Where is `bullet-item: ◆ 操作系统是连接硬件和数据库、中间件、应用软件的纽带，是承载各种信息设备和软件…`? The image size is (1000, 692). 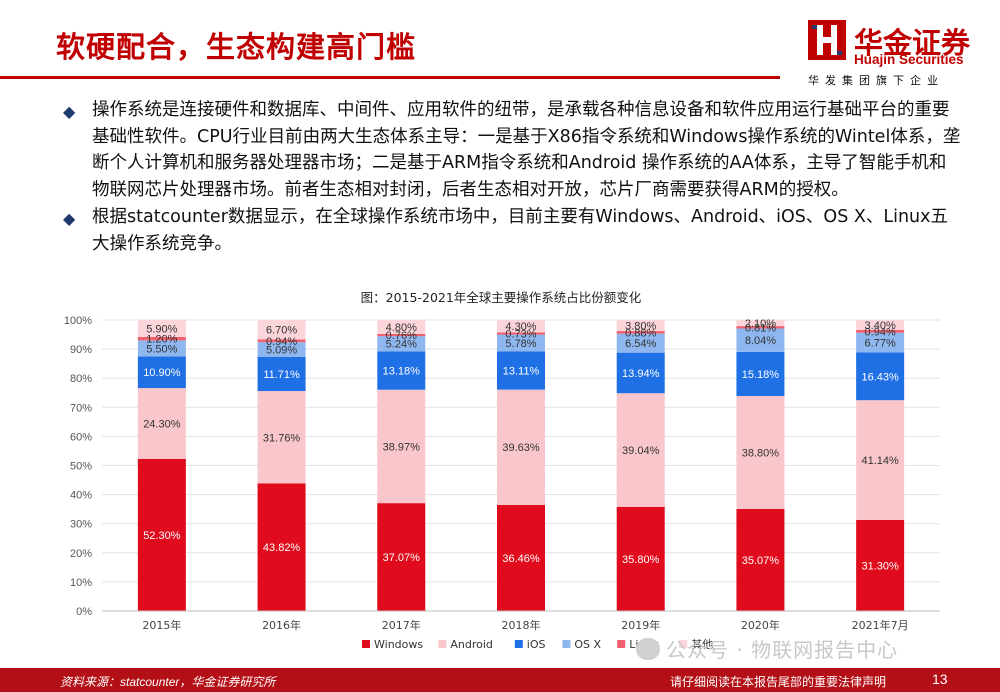 bullet-item: ◆ 操作系统是连接硬件和数据库、中间件、应用软件的纽带，是承载各种信息设备和软件… is located at coordinates (512, 150).